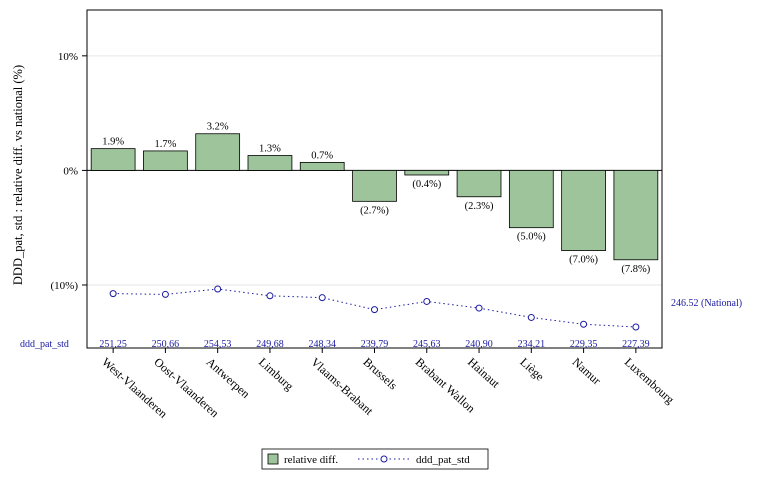 Image resolution: width=768 pixels, height=480 pixels. I want to click on line-series, so click(374, 308).